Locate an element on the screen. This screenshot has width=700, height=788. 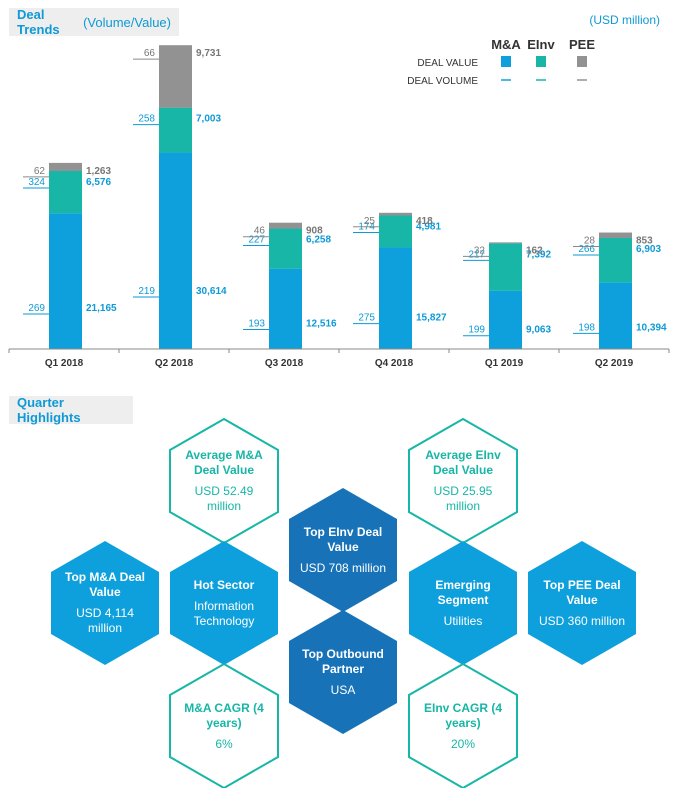
value-label: 6,258 is located at coordinates (318, 240).